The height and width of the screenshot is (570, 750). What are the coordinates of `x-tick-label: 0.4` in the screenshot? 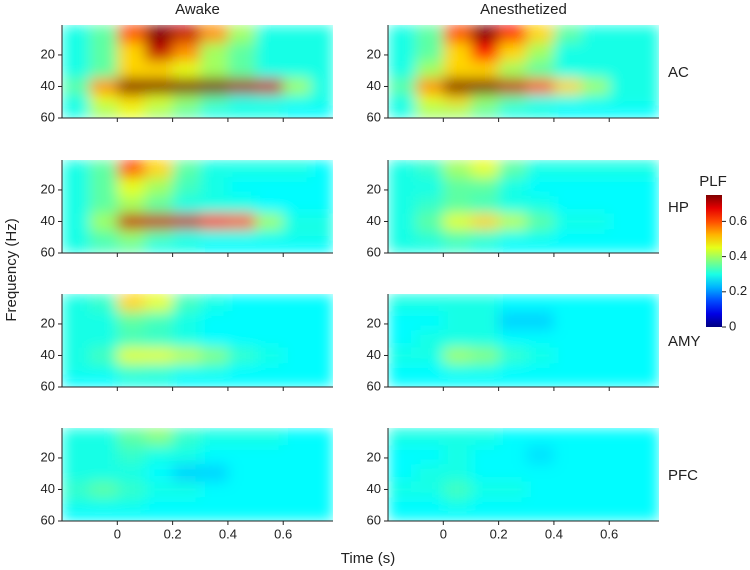 It's located at (228, 533).